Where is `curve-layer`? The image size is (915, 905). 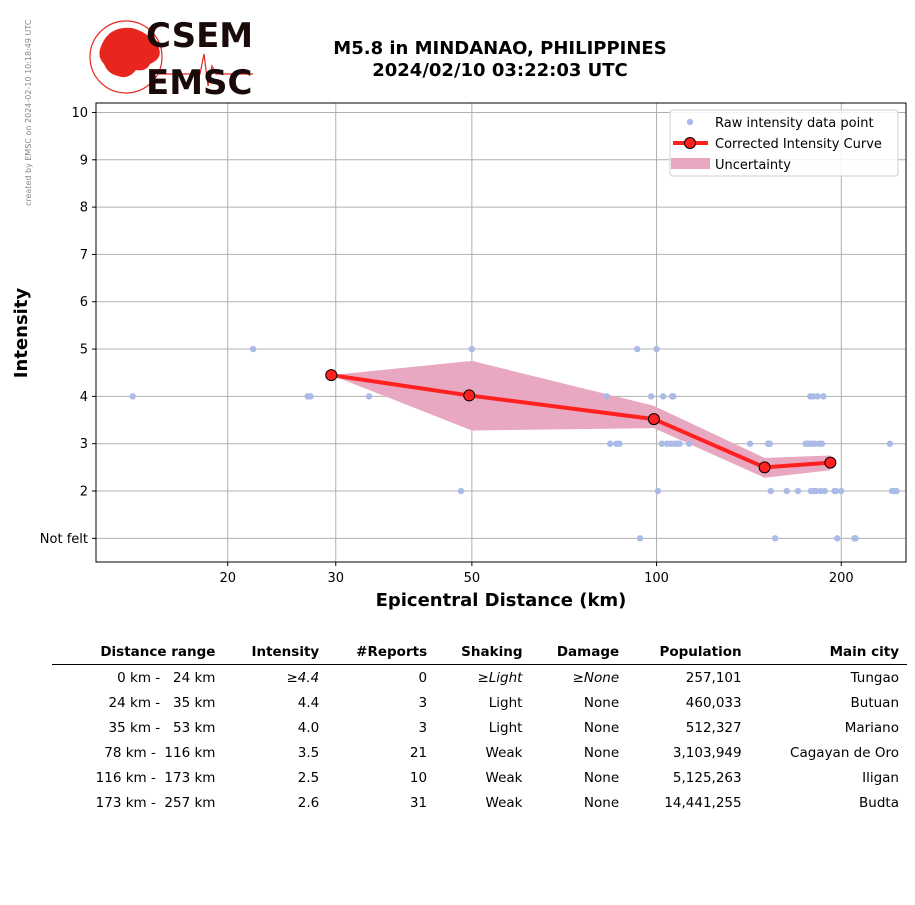 curve-layer is located at coordinates (581, 421).